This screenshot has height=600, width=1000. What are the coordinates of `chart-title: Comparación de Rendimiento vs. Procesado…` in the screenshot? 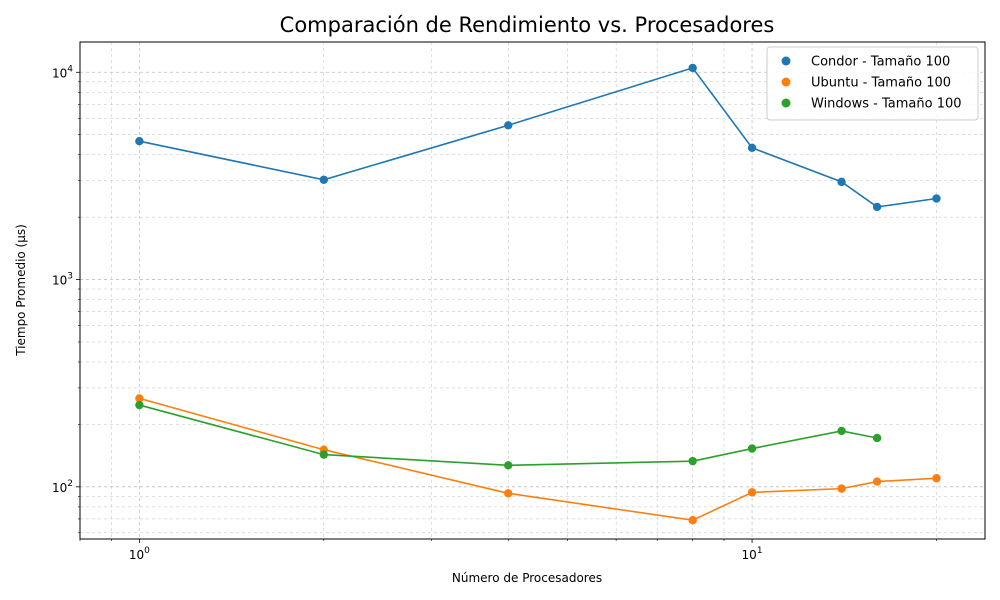 It's located at (527, 25).